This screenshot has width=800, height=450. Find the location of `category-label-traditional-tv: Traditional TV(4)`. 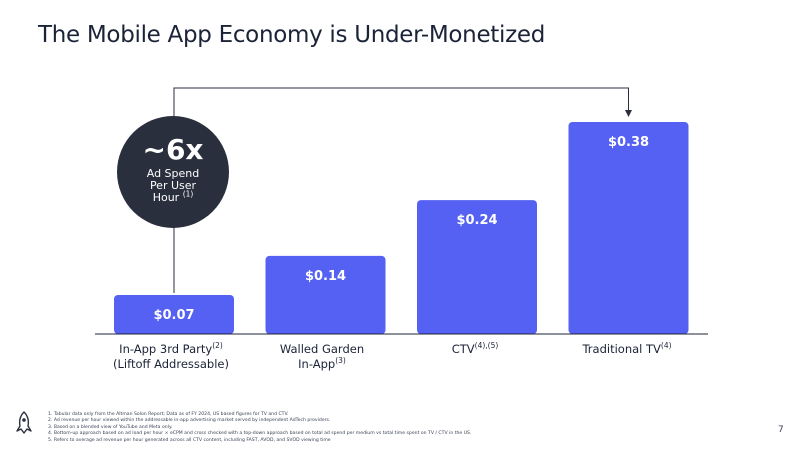

category-label-traditional-tv: Traditional TV(4) is located at coordinates (627, 349).